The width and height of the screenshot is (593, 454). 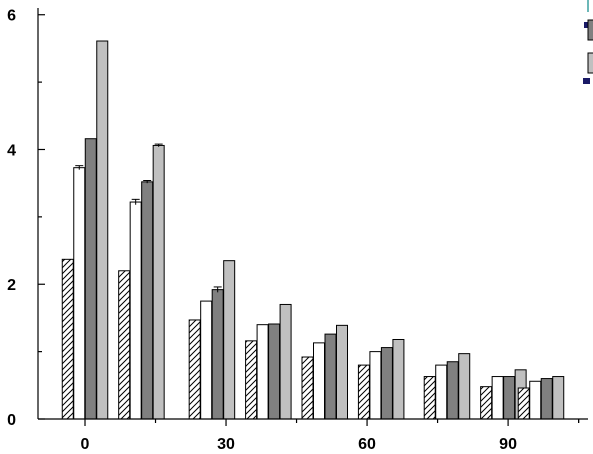 What do you see at coordinates (226, 444) in the screenshot?
I see `x-tick-label: 30` at bounding box center [226, 444].